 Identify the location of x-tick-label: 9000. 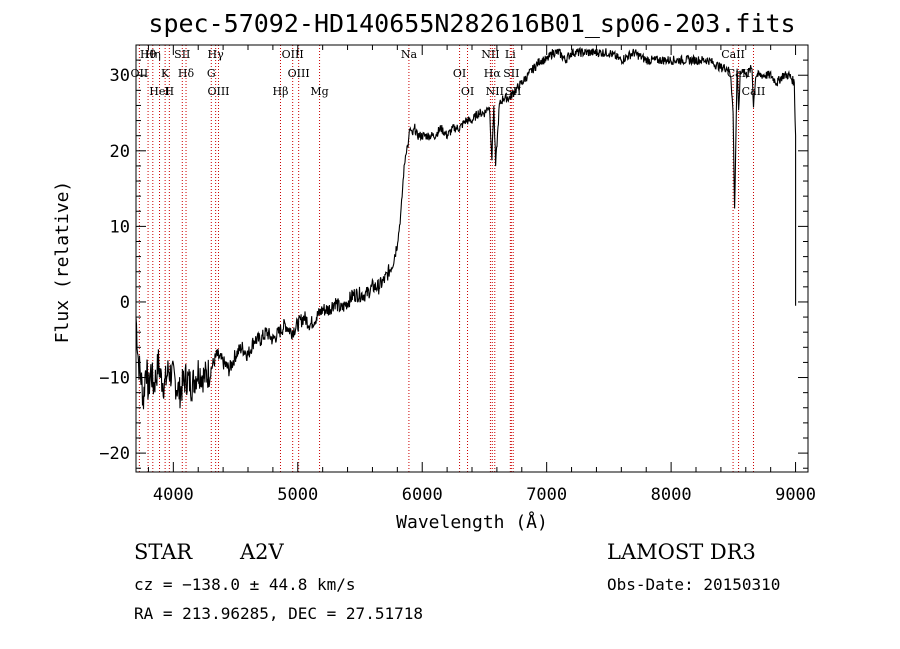
(795, 495).